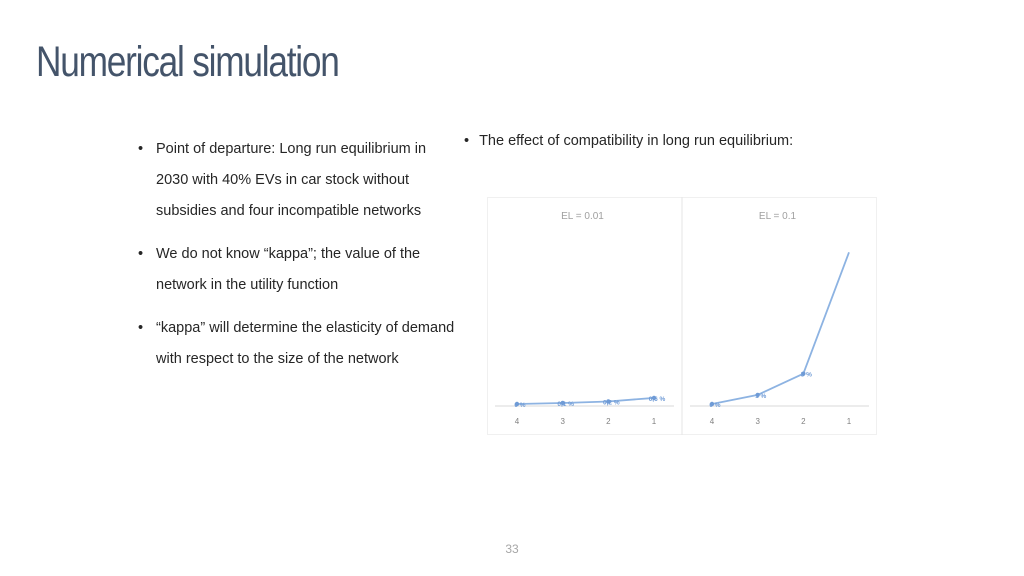 This screenshot has height=576, width=1024. I want to click on data-label: 0,2 %, so click(611, 402).